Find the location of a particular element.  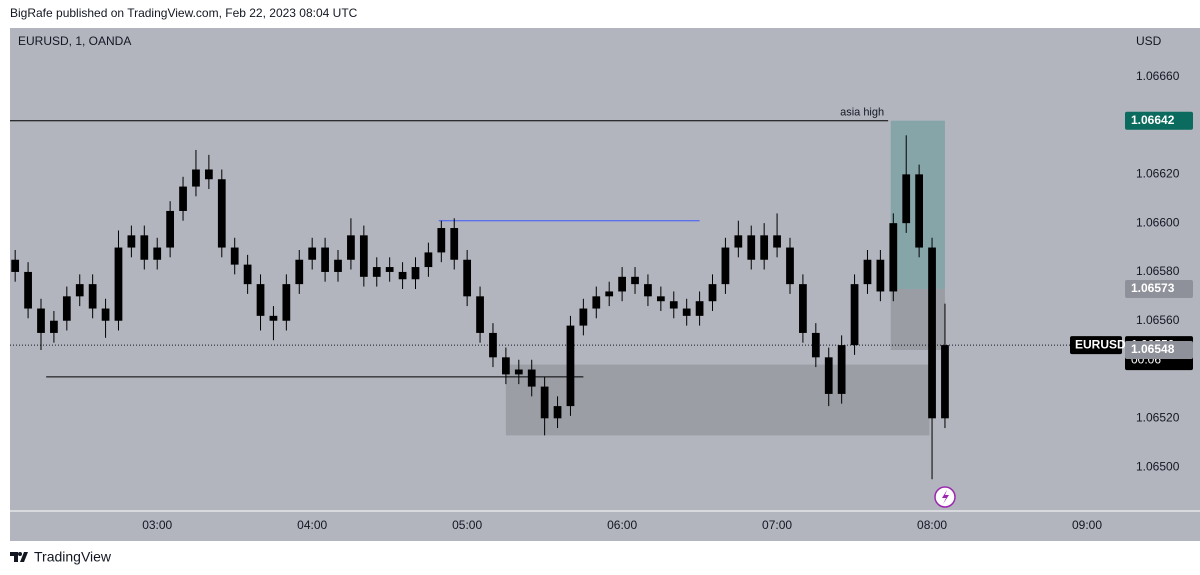

x-tick-label: 04:00 is located at coordinates (312, 525).